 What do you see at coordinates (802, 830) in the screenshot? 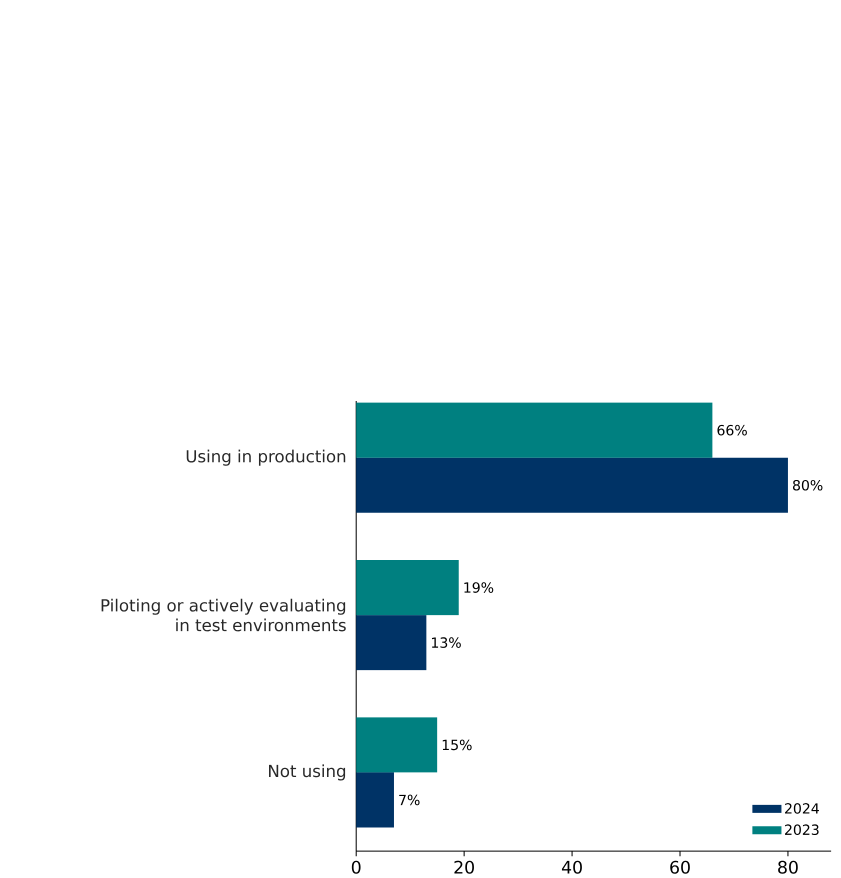
I see `legend-label: 2023` at bounding box center [802, 830].